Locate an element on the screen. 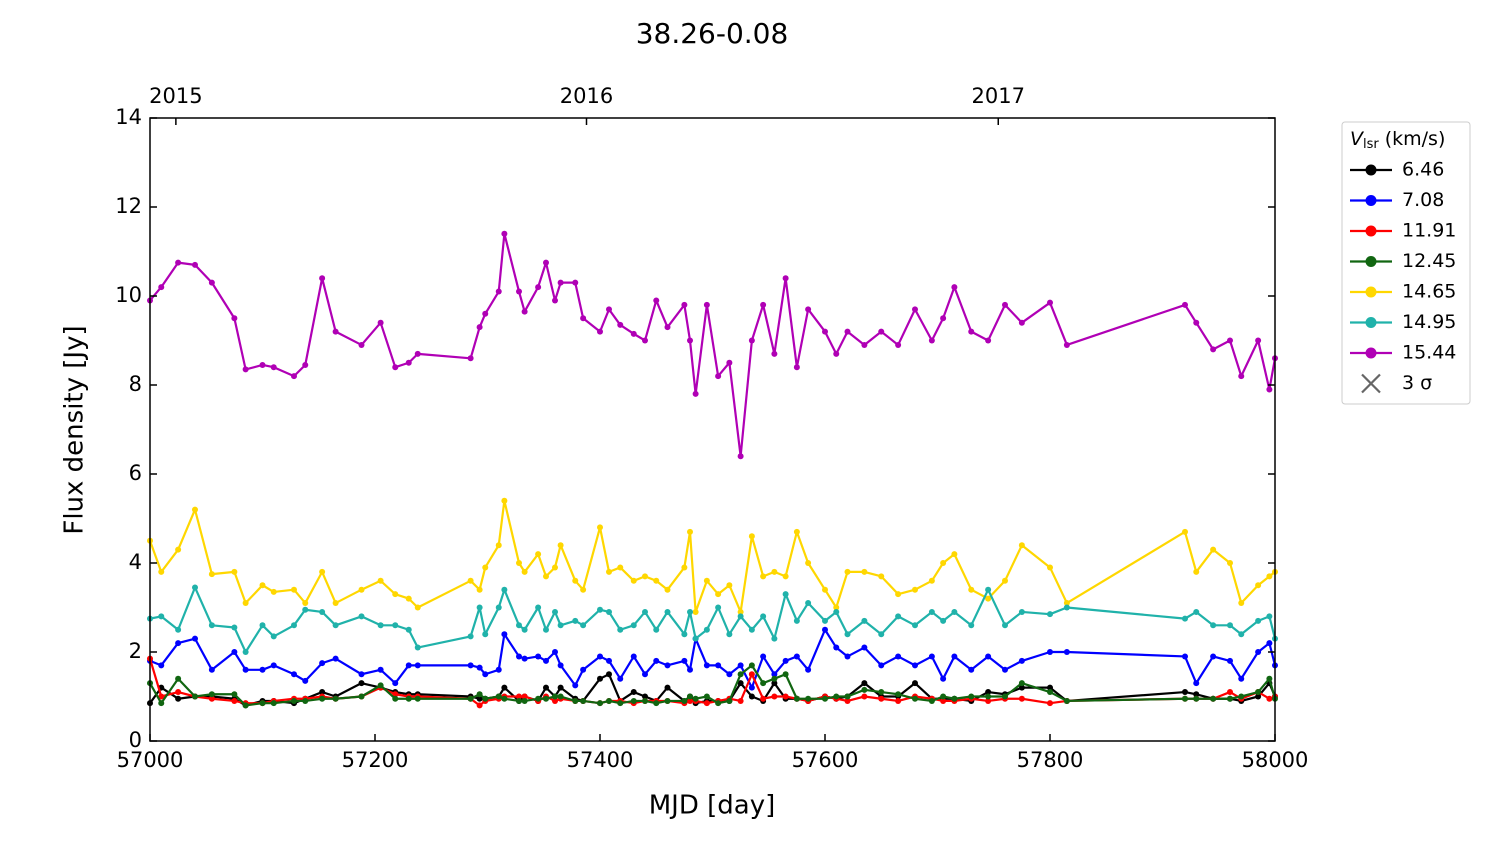 The image size is (1500, 844). x-tick-label: 57000 is located at coordinates (150, 760).